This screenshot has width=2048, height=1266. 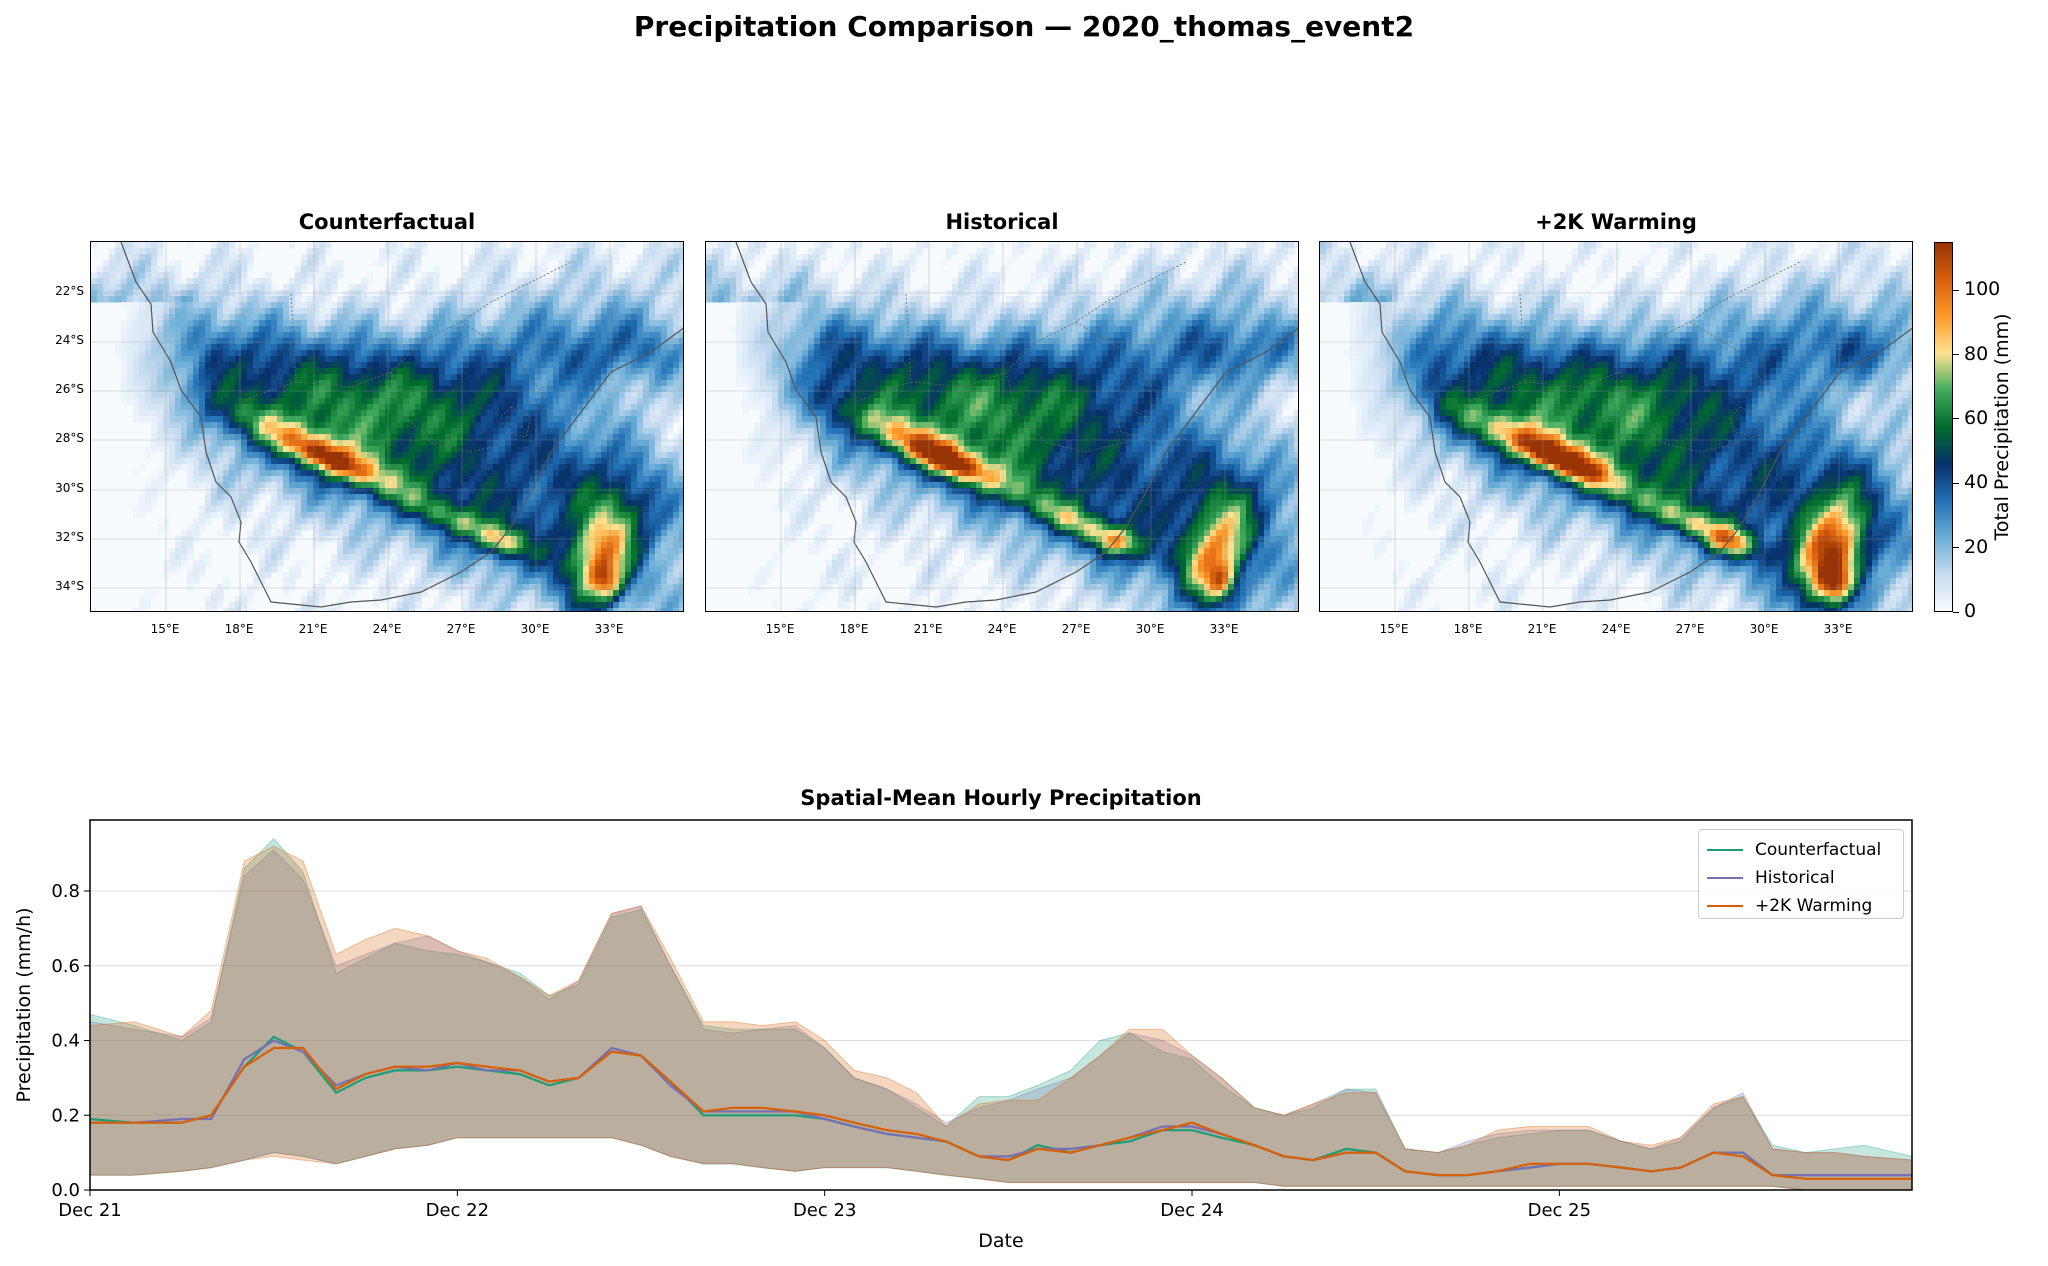 What do you see at coordinates (1818, 850) in the screenshot?
I see `legend-label: Counterfactual` at bounding box center [1818, 850].